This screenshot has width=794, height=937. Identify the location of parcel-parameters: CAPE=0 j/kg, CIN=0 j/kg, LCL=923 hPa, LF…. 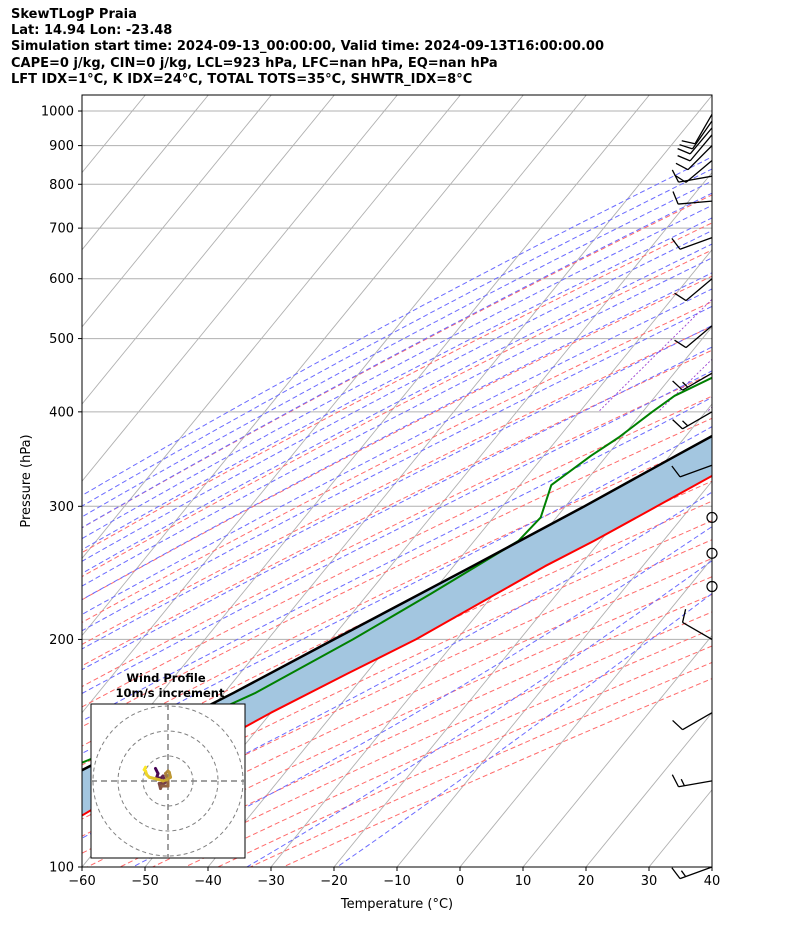
(254, 63).